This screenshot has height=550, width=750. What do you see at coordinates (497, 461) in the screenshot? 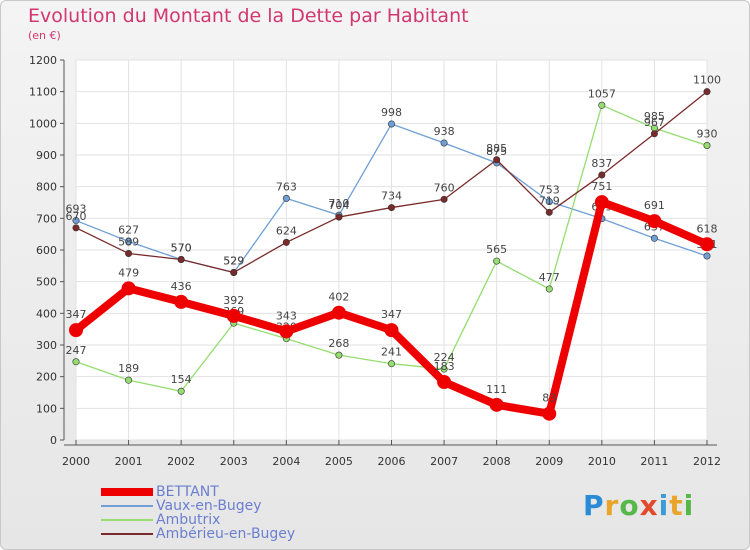
I see `x-tick-label: 2008` at bounding box center [497, 461].